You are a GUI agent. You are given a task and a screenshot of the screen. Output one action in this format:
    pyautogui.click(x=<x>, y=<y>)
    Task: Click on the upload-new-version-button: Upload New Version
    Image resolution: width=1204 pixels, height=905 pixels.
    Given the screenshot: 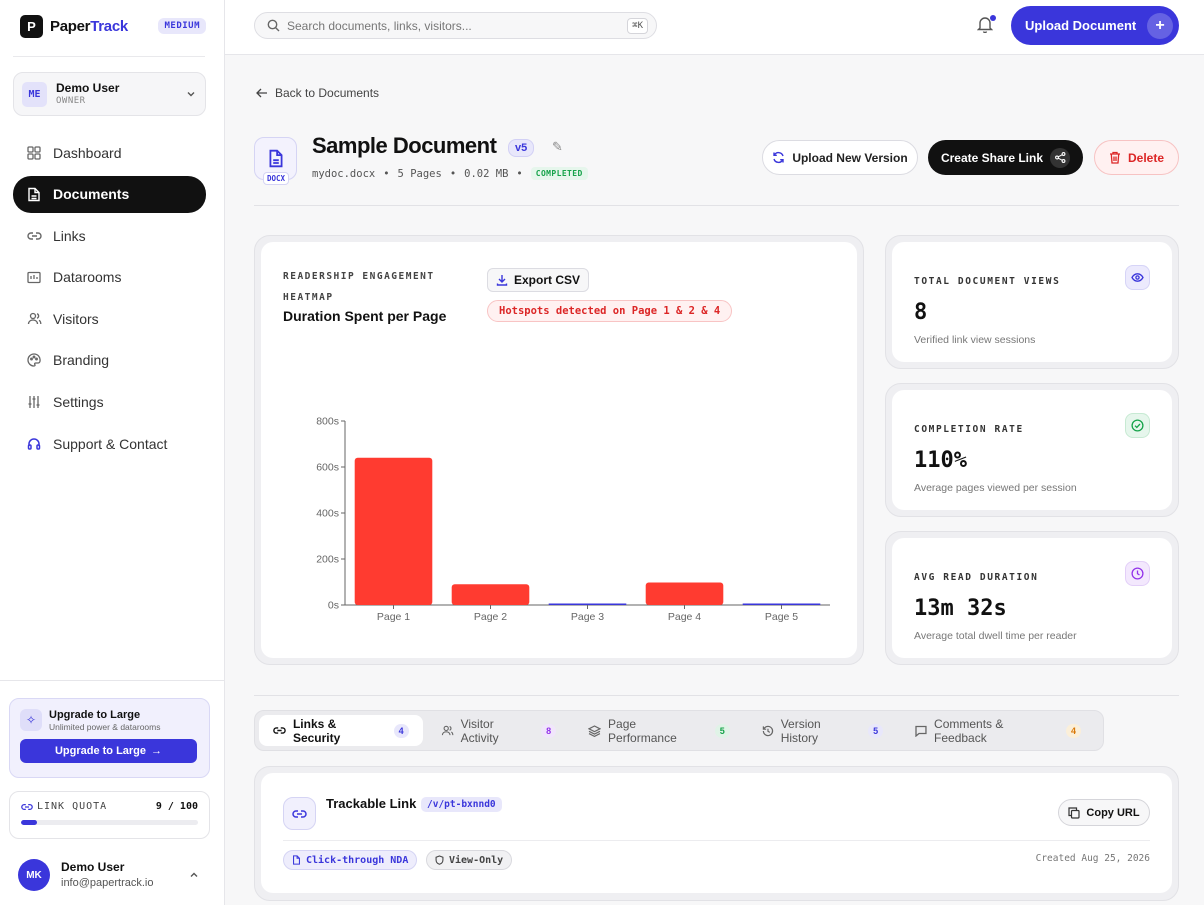 What is the action you would take?
    pyautogui.click(x=840, y=157)
    